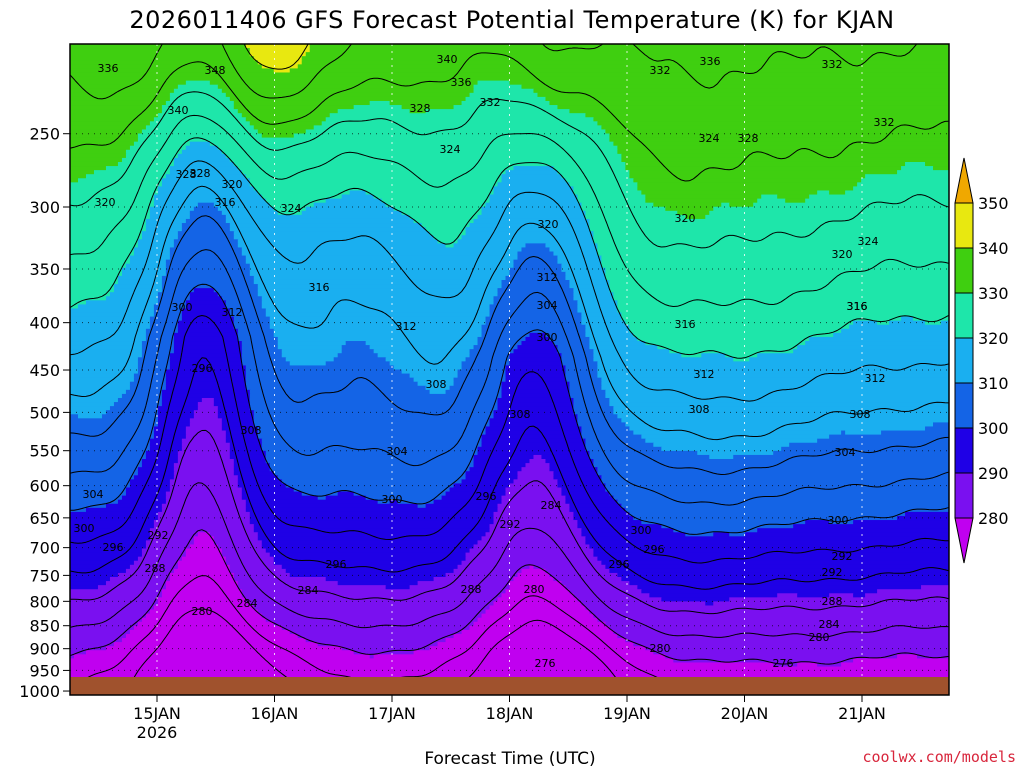 This screenshot has width=1024, height=768. What do you see at coordinates (308, 590) in the screenshot?
I see `contour-label: 284` at bounding box center [308, 590].